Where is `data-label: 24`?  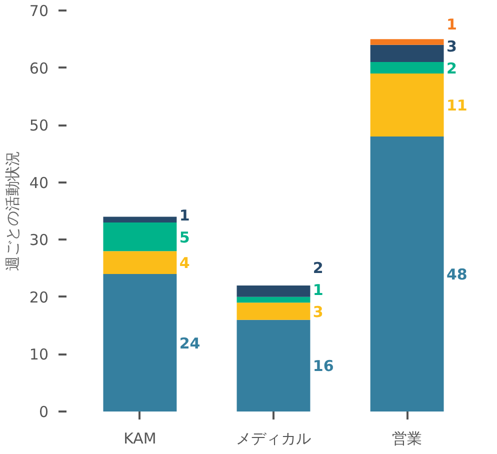
data-label: 24 is located at coordinates (189, 343).